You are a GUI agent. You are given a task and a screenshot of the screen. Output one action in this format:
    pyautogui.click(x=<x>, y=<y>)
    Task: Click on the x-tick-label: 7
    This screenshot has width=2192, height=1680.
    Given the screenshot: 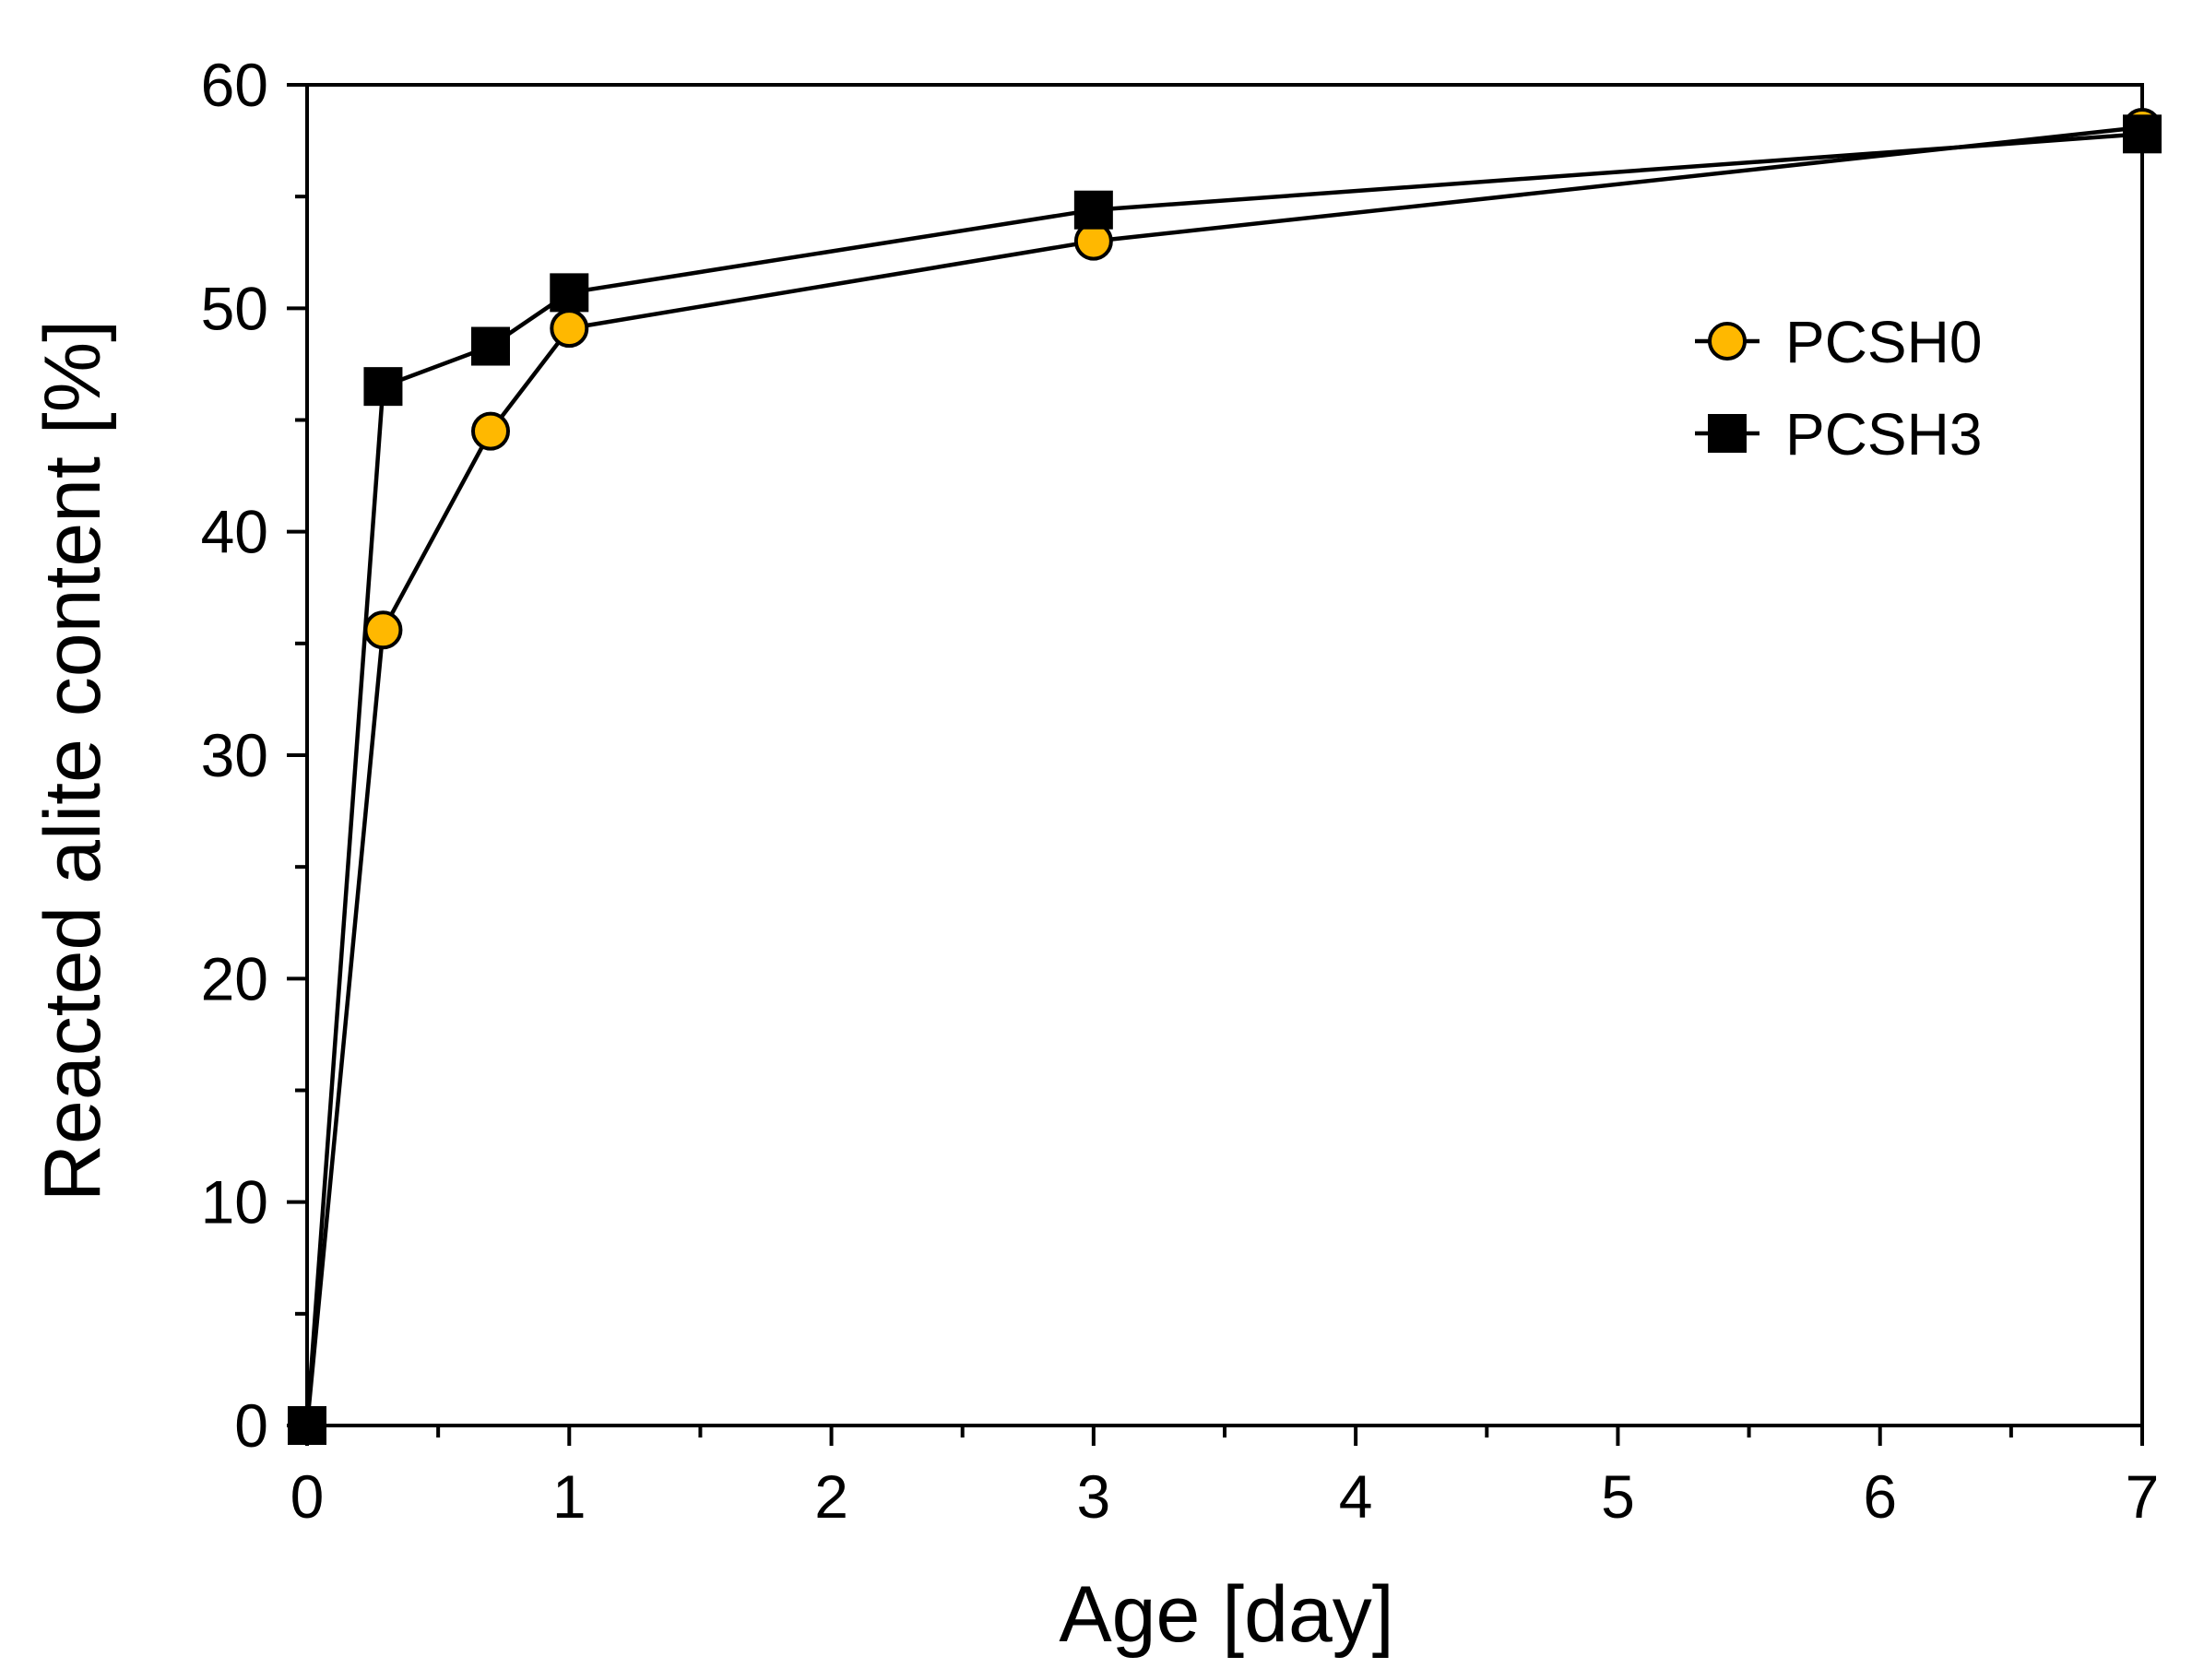 What is the action you would take?
    pyautogui.click(x=2143, y=1496)
    